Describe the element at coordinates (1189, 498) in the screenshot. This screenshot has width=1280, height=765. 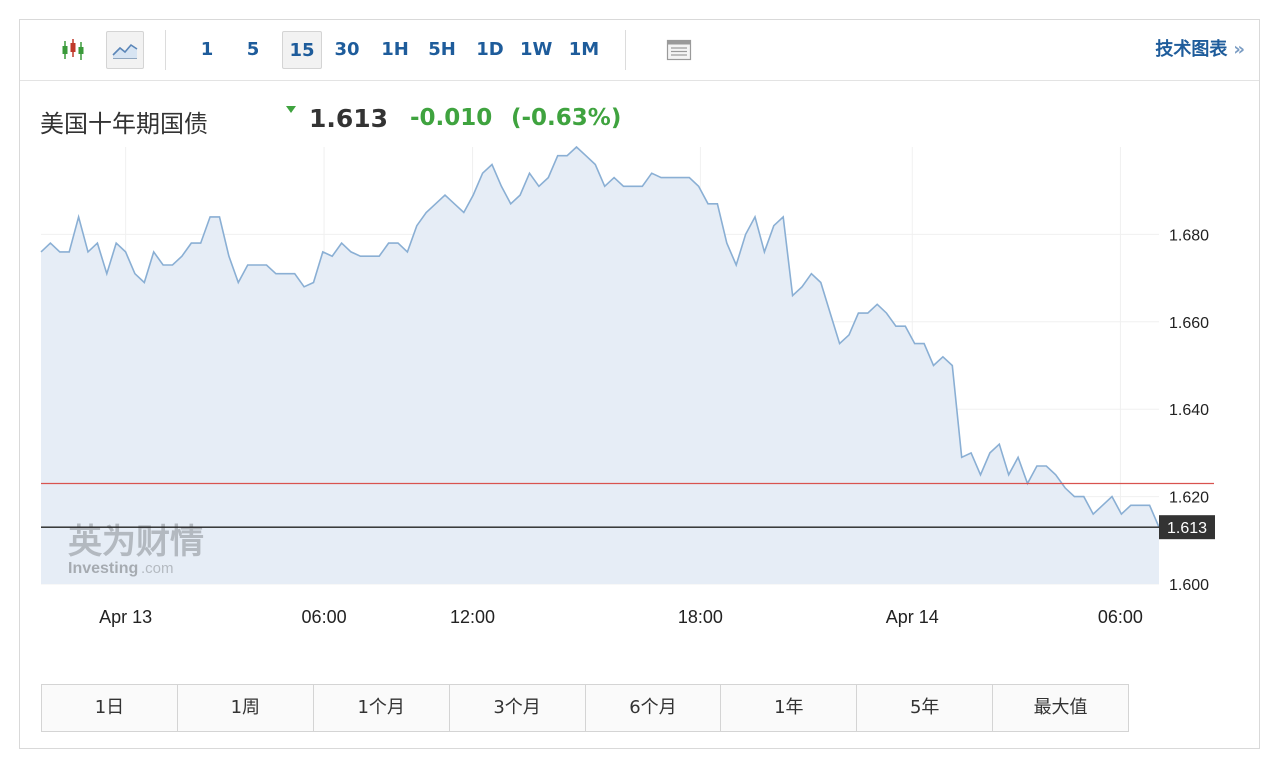
I see `y-tick-label: 1.620` at that location.